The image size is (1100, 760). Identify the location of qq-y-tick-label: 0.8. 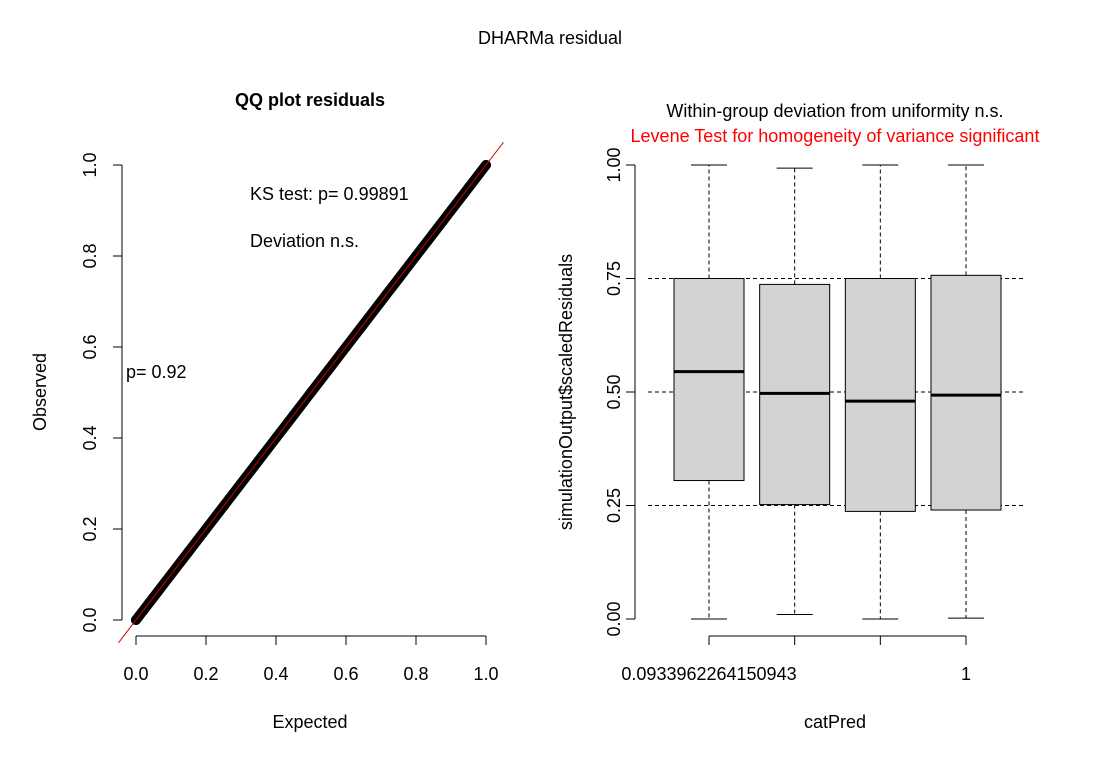
(90, 255).